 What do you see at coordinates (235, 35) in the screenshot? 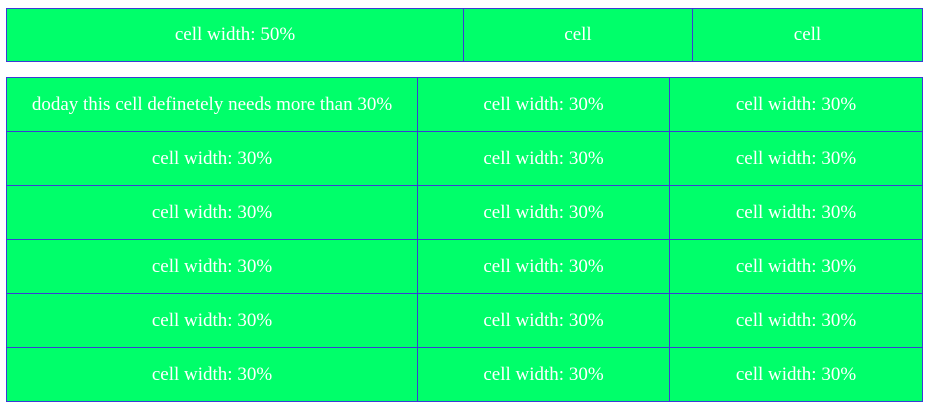
I see `table-cell: cell width: 50%` at bounding box center [235, 35].